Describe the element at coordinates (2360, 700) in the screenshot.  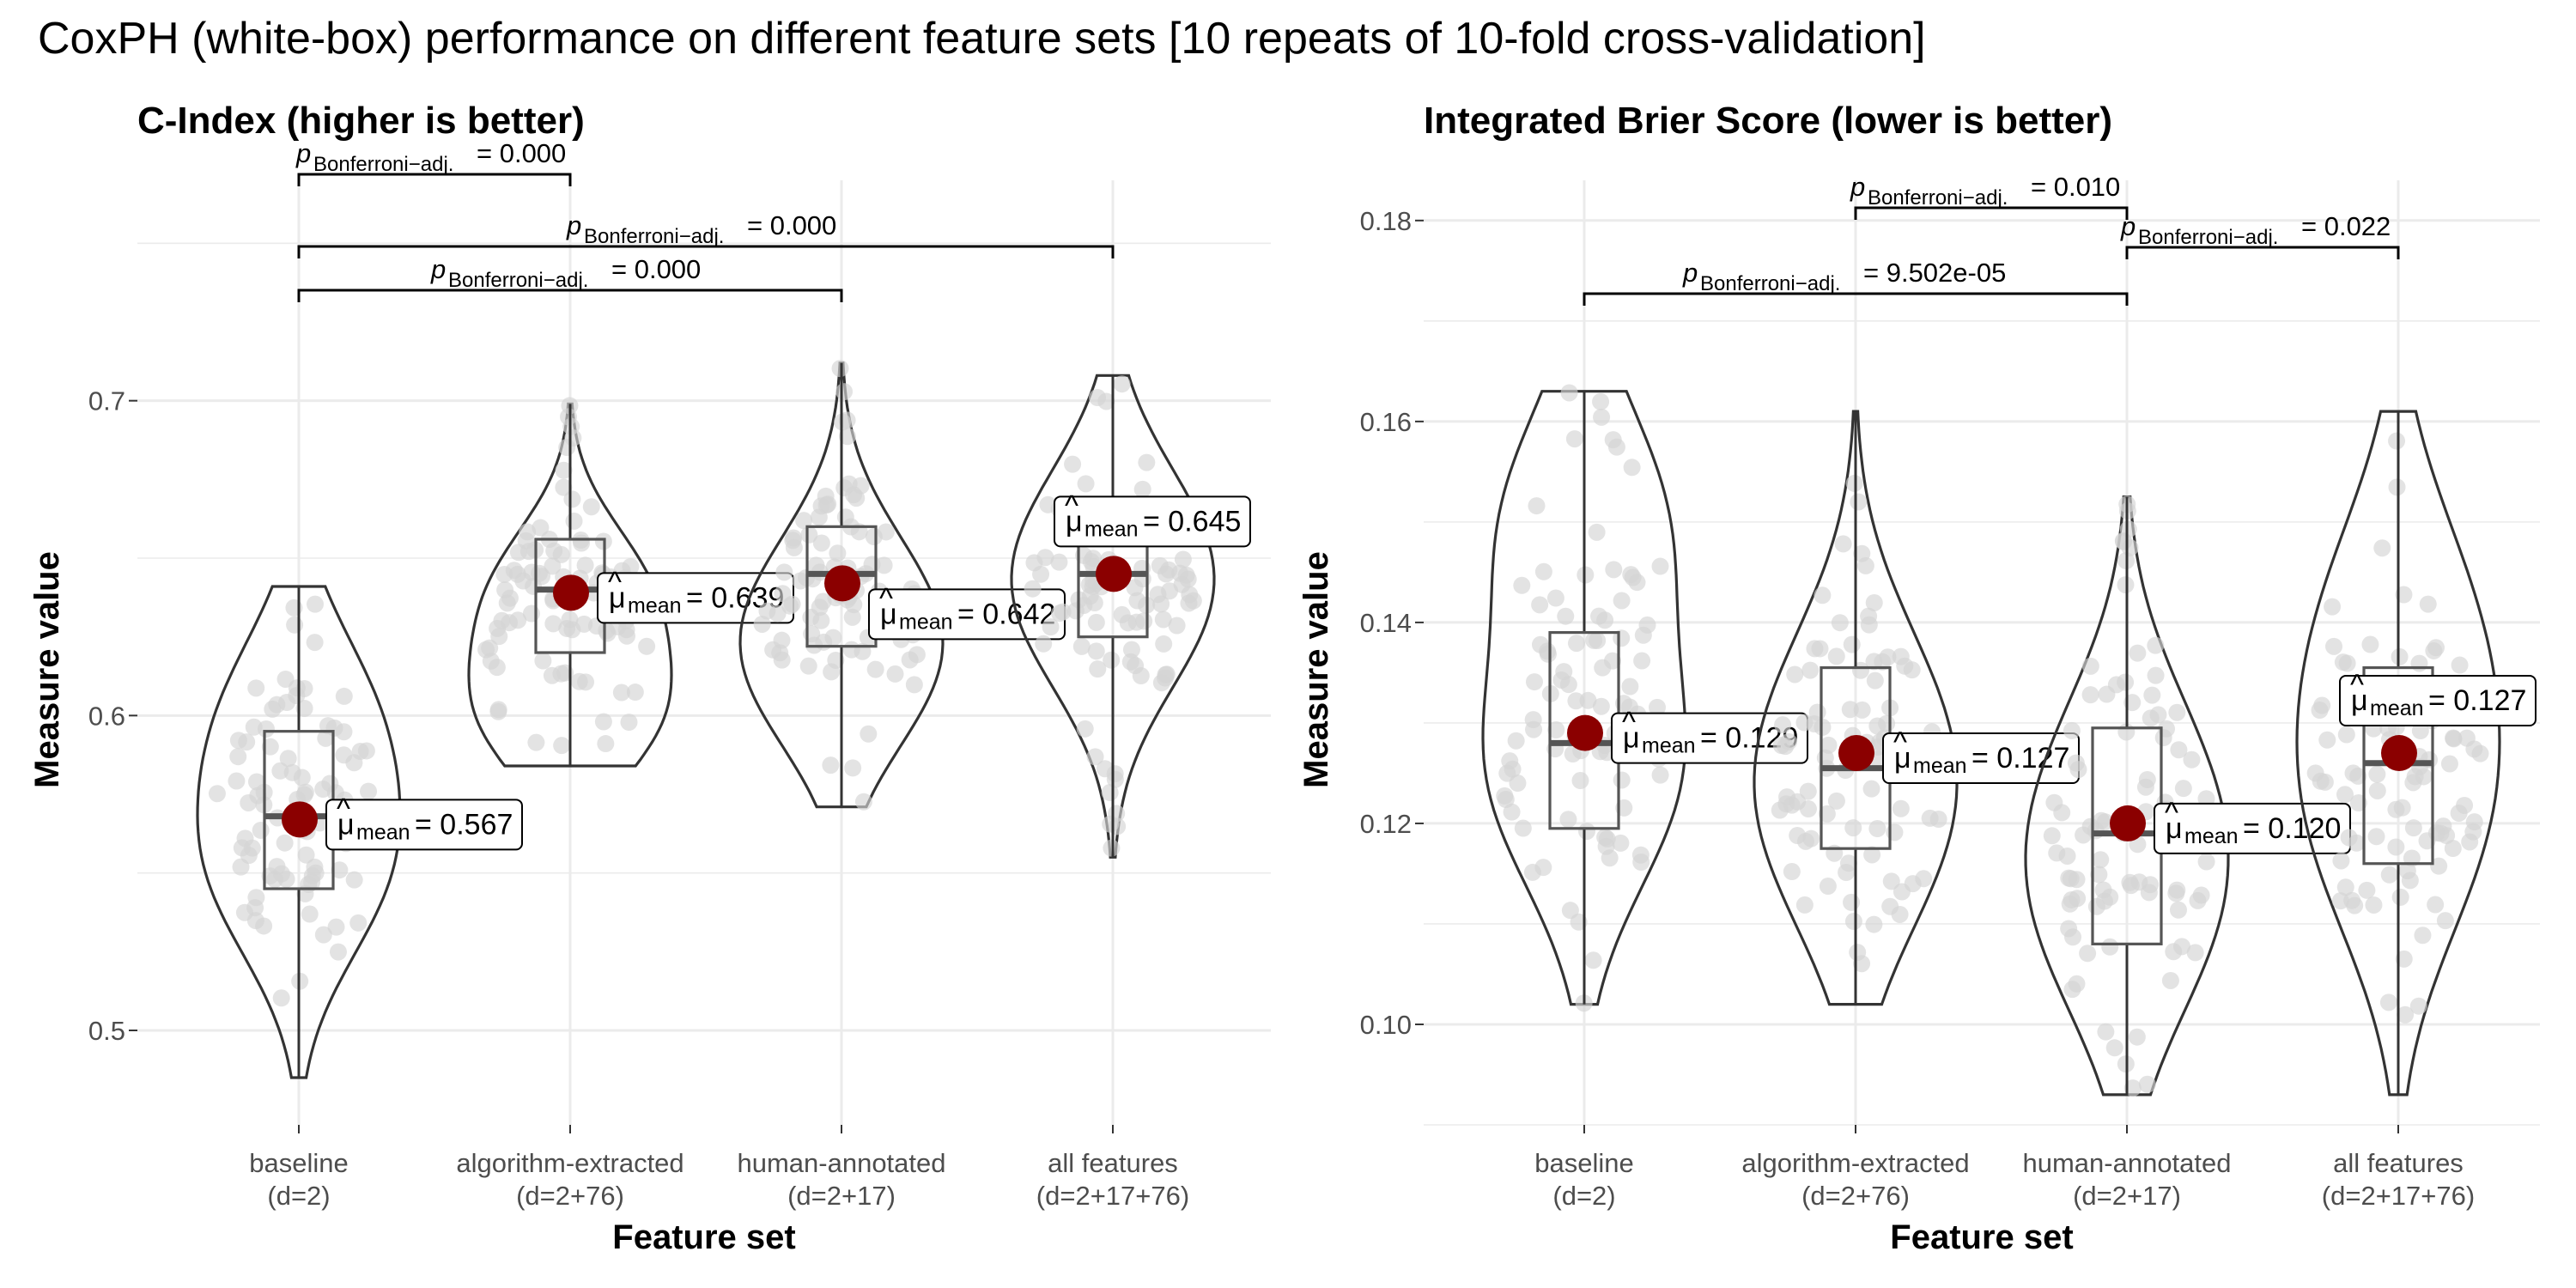
I see `mean-symbol: μ` at that location.